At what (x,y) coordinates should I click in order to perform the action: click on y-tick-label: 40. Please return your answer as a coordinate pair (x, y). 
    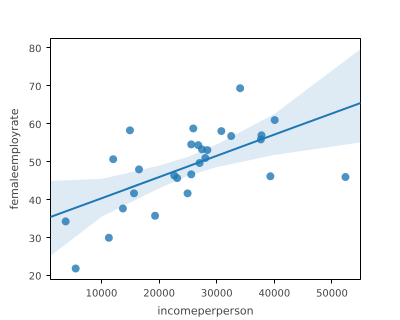
    Looking at the image, I should click on (35, 201).